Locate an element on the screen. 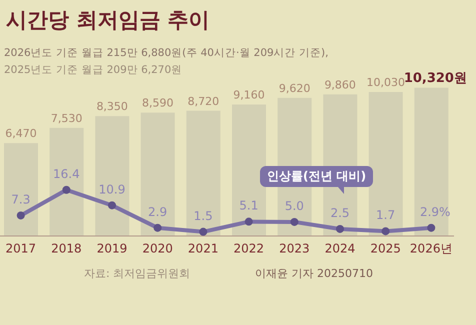 This screenshot has width=476, height=325. text: 자료: 최저임금위원회 is located at coordinates (137, 273).